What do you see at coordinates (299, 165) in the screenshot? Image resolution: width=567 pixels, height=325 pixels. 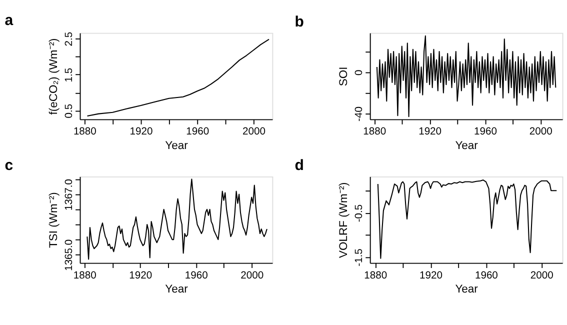 I see `chart-title: d` at bounding box center [299, 165].